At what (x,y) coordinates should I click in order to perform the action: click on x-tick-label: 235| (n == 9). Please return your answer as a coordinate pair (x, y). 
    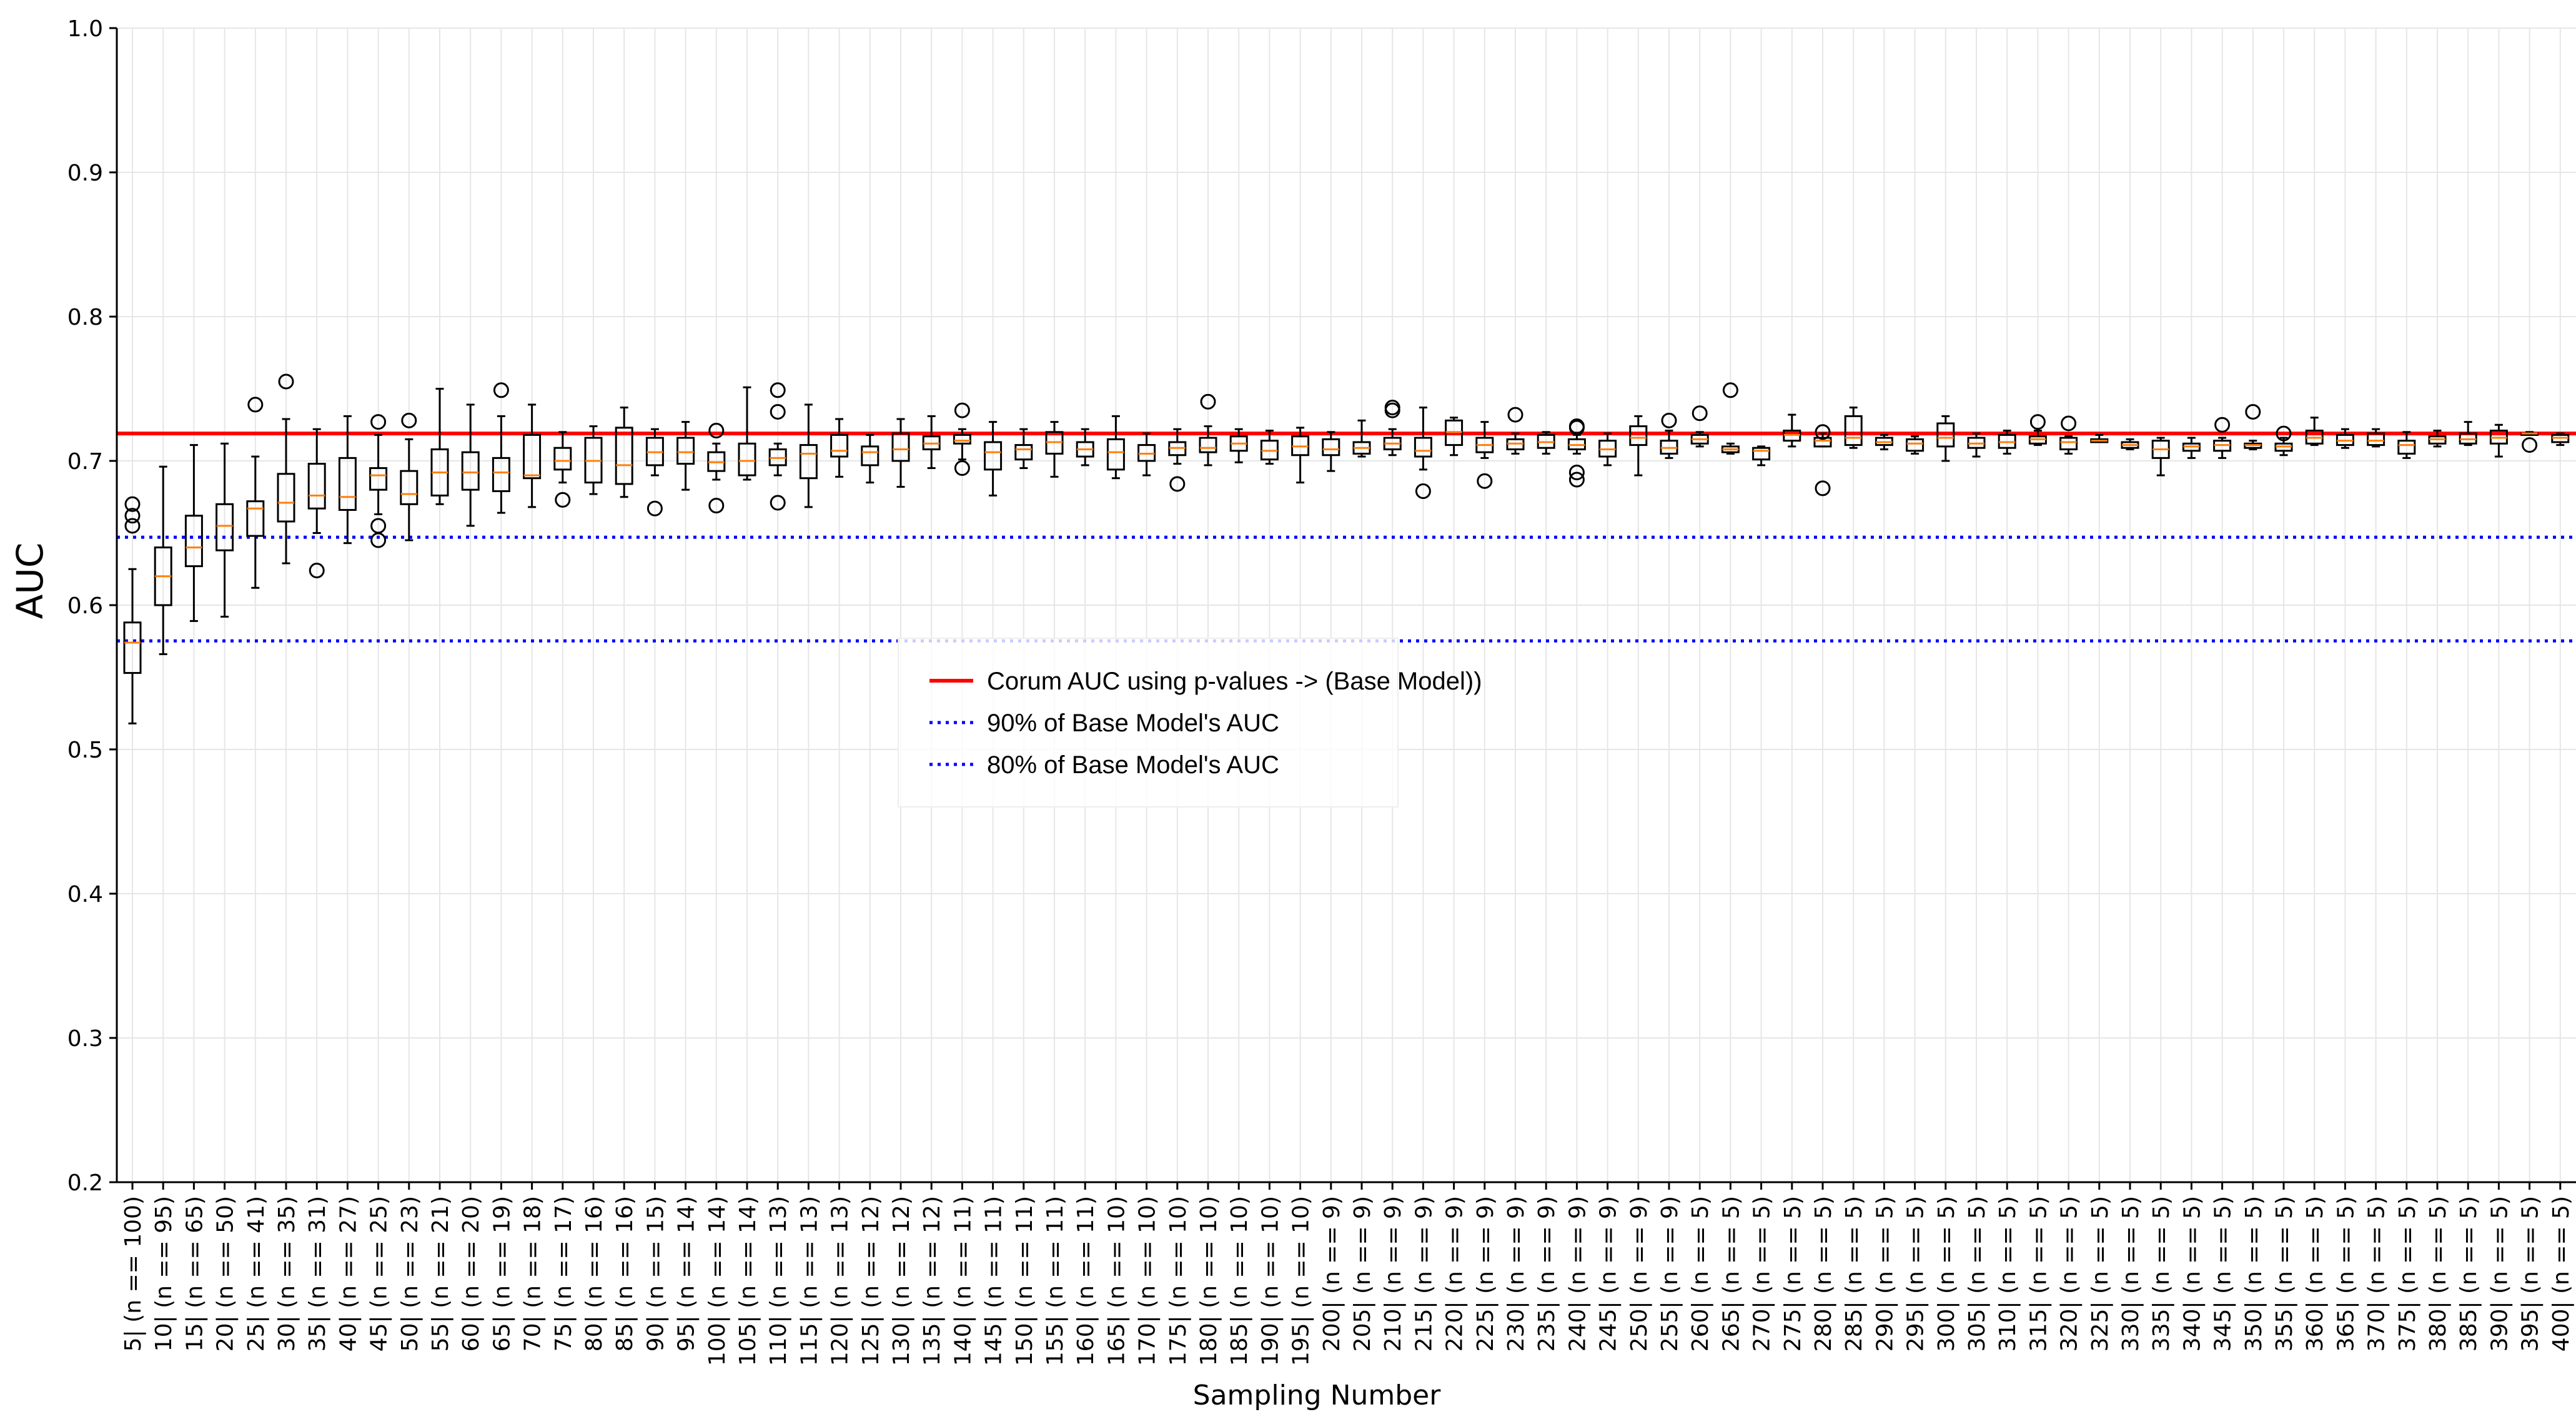
    Looking at the image, I should click on (1547, 1273).